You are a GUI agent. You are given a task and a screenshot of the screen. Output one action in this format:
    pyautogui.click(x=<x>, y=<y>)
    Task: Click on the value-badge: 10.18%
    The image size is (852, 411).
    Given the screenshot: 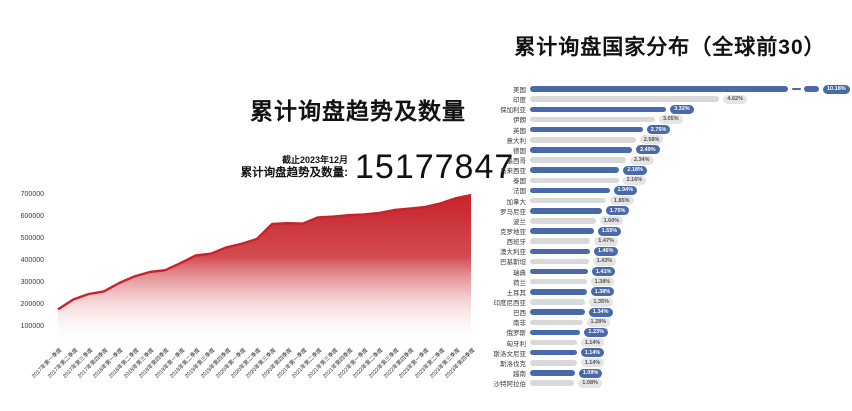 What is the action you would take?
    pyautogui.click(x=836, y=89)
    